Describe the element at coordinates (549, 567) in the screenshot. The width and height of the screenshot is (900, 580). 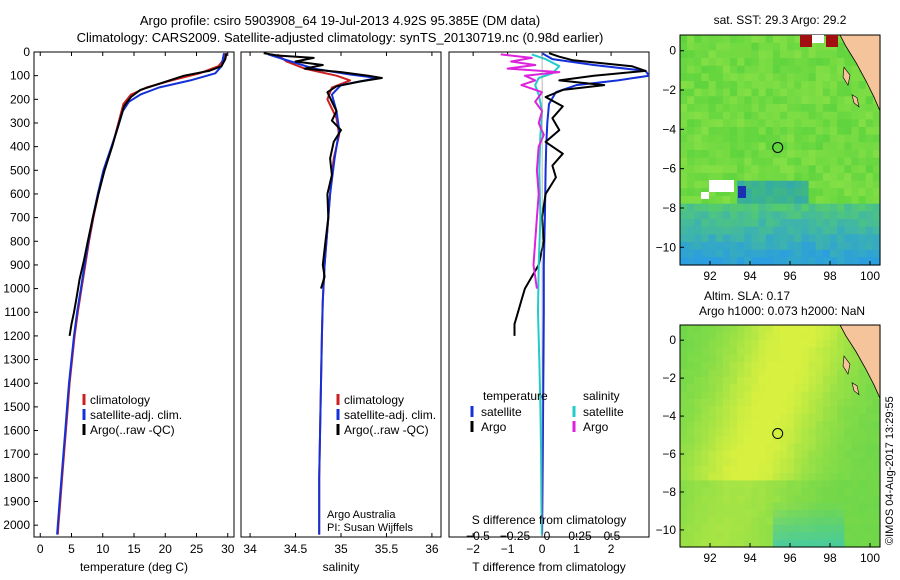
I see `difference-xlabel: T difference from climatology` at that location.